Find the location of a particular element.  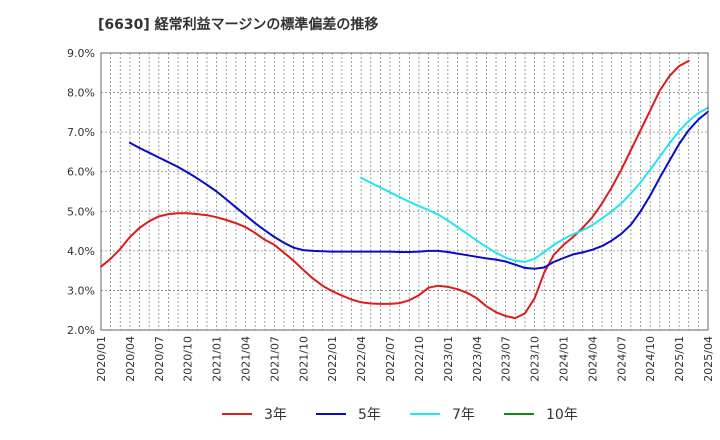

x-tick-label: 2021/01 is located at coordinates (217, 359).